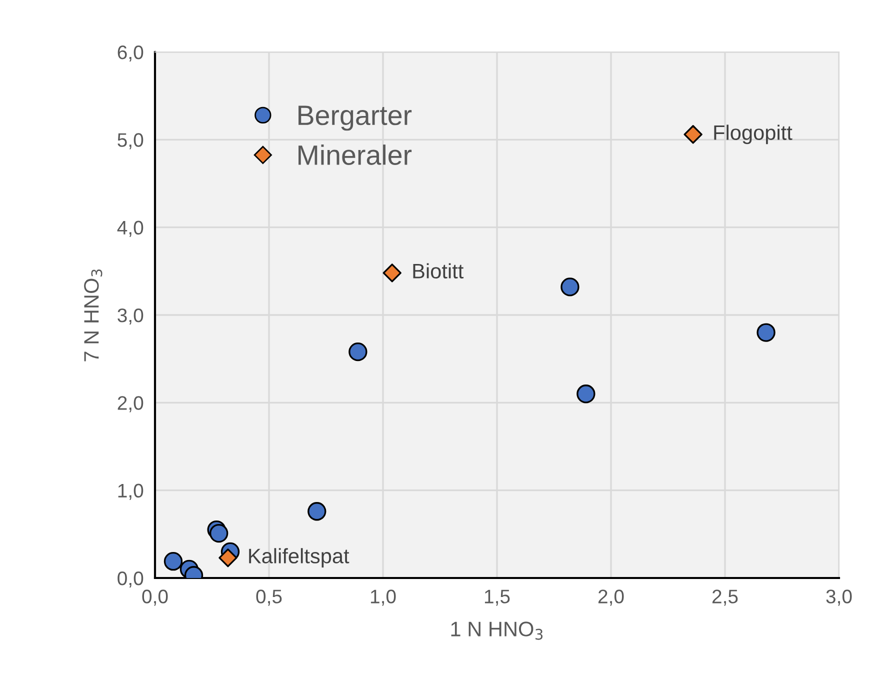  Describe the element at coordinates (299, 558) in the screenshot. I see `annotation: Kalifeltspat` at that location.